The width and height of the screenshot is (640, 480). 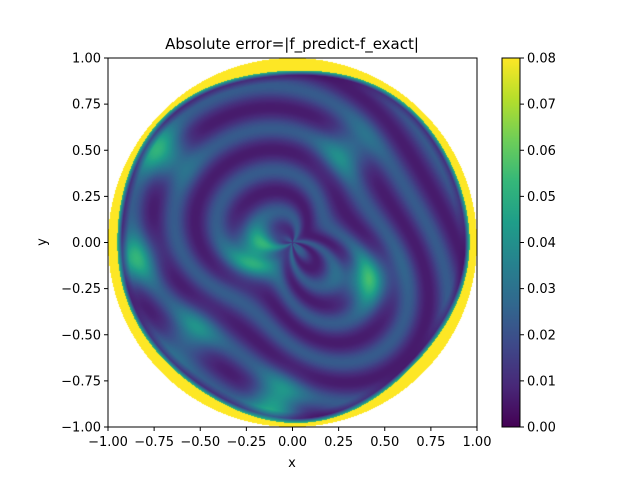 I want to click on colorbar-gradient, so click(x=511, y=242).